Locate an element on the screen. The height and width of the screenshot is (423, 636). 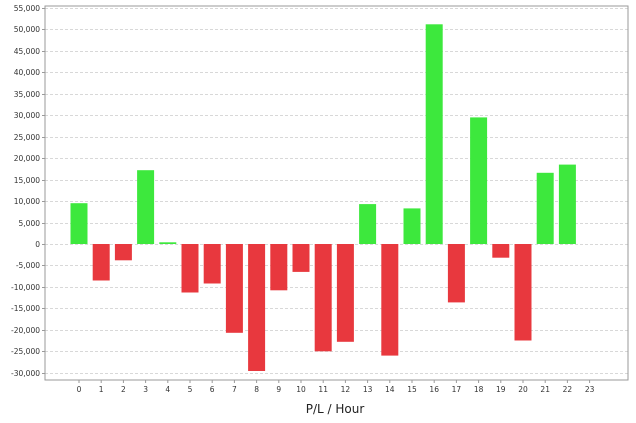
x-tick-label: 3 is located at coordinates (145, 389).